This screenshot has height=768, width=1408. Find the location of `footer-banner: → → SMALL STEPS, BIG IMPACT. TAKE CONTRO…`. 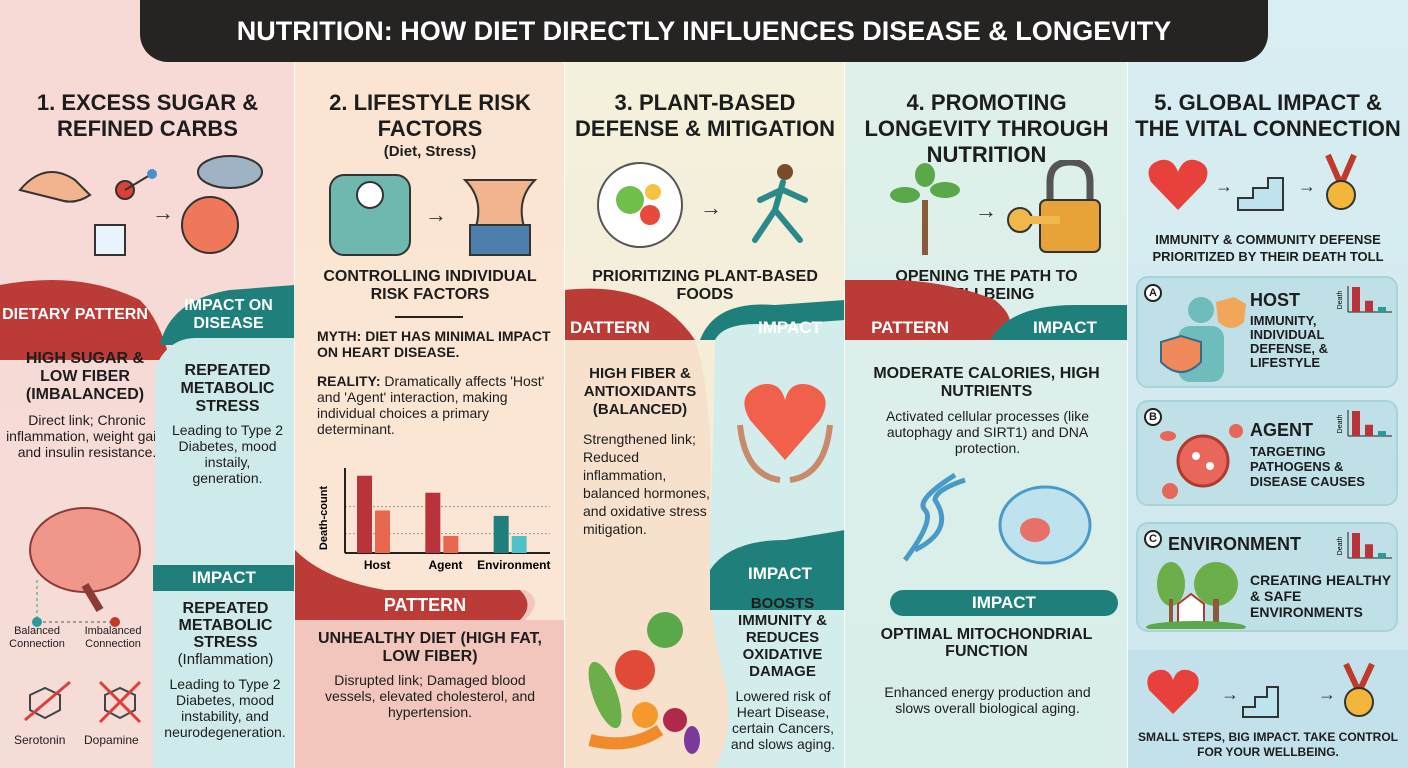

footer-banner: → → SMALL STEPS, BIG IMPACT. TAKE CONTRO… is located at coordinates (1268, 709).